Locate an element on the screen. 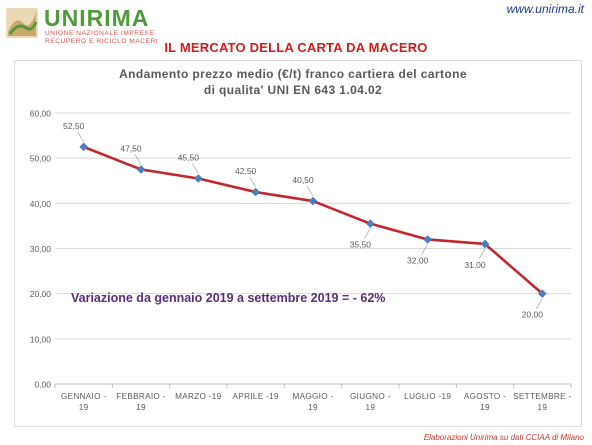  x-tick-label: APRILE -19 is located at coordinates (256, 396).